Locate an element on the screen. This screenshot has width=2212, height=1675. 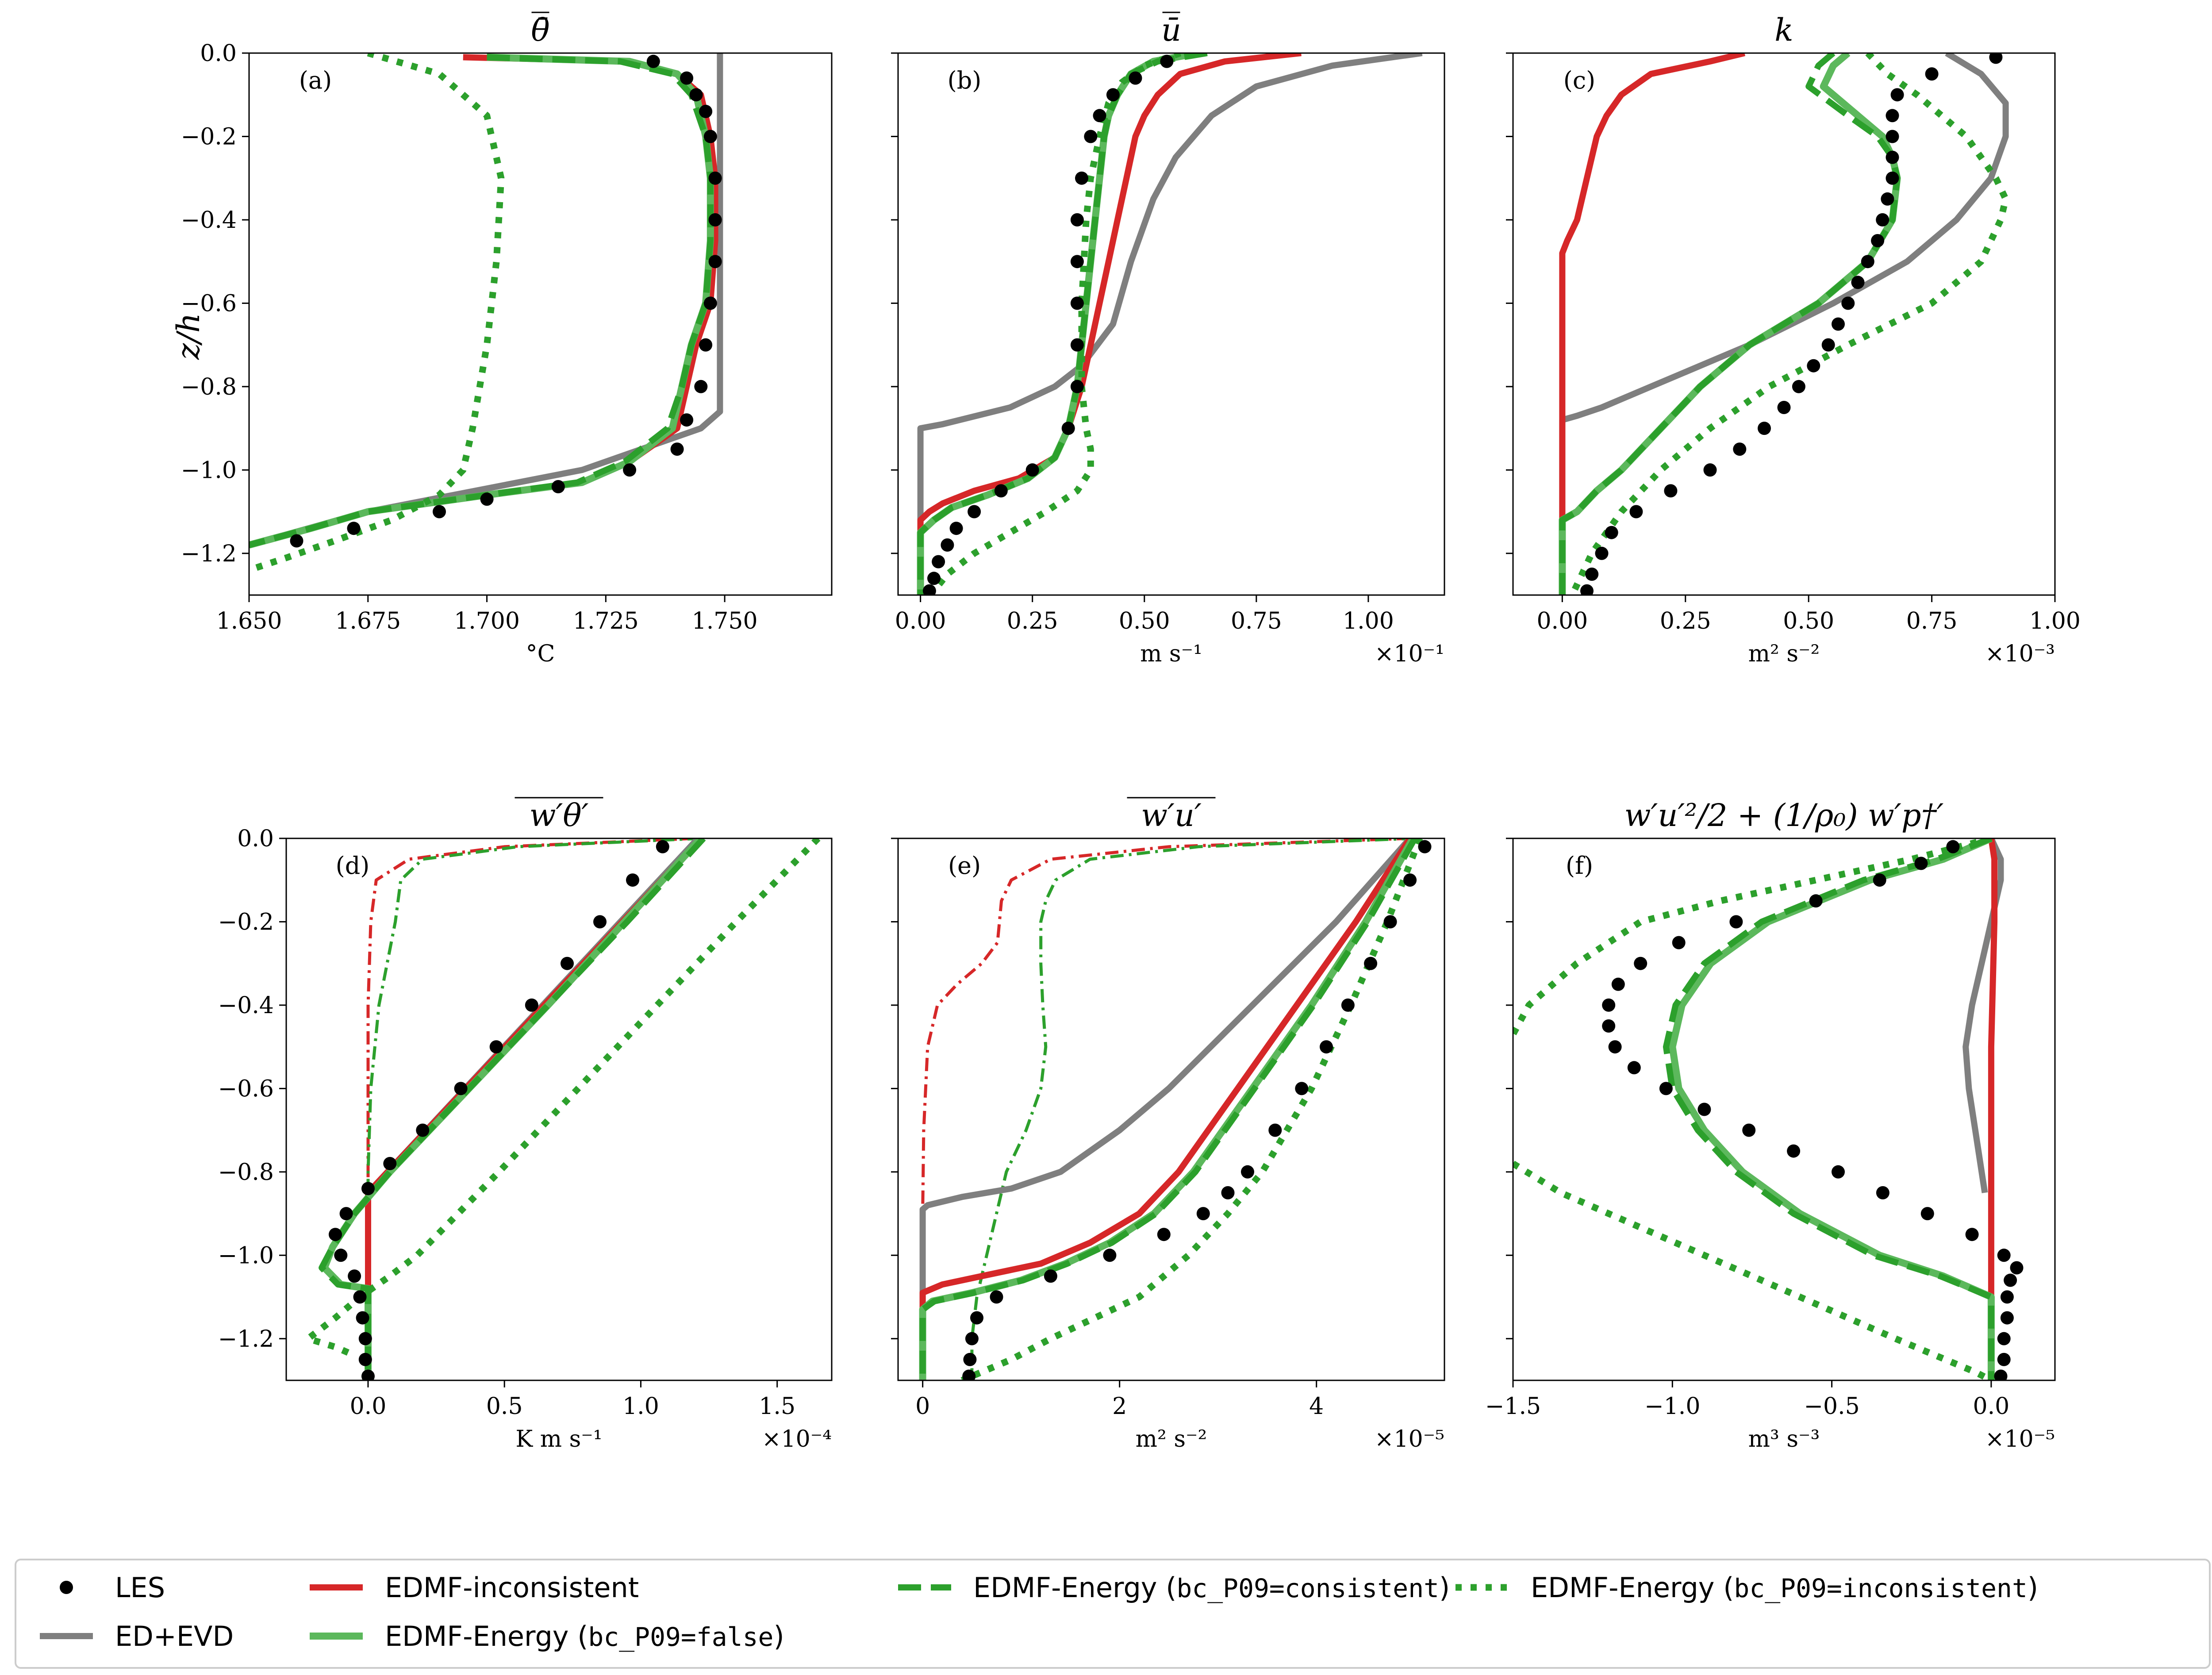
series-line-energy_consistent is located at coordinates (1730, 324).